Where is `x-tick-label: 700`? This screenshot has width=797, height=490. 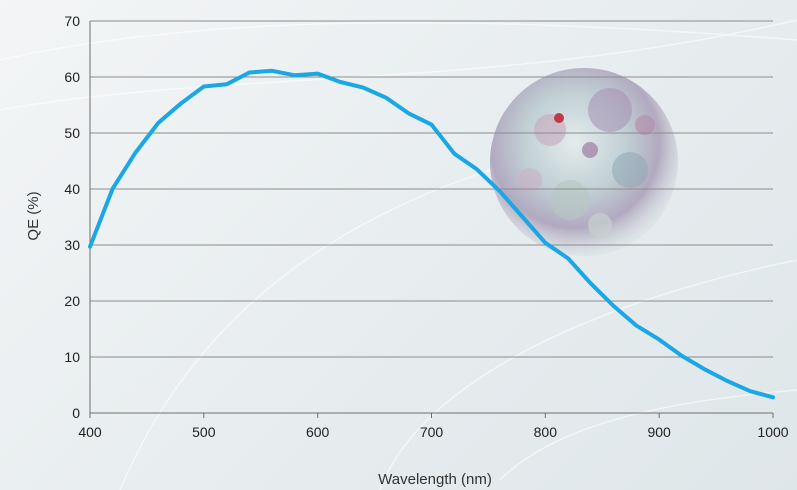 x-tick-label: 700 is located at coordinates (432, 432).